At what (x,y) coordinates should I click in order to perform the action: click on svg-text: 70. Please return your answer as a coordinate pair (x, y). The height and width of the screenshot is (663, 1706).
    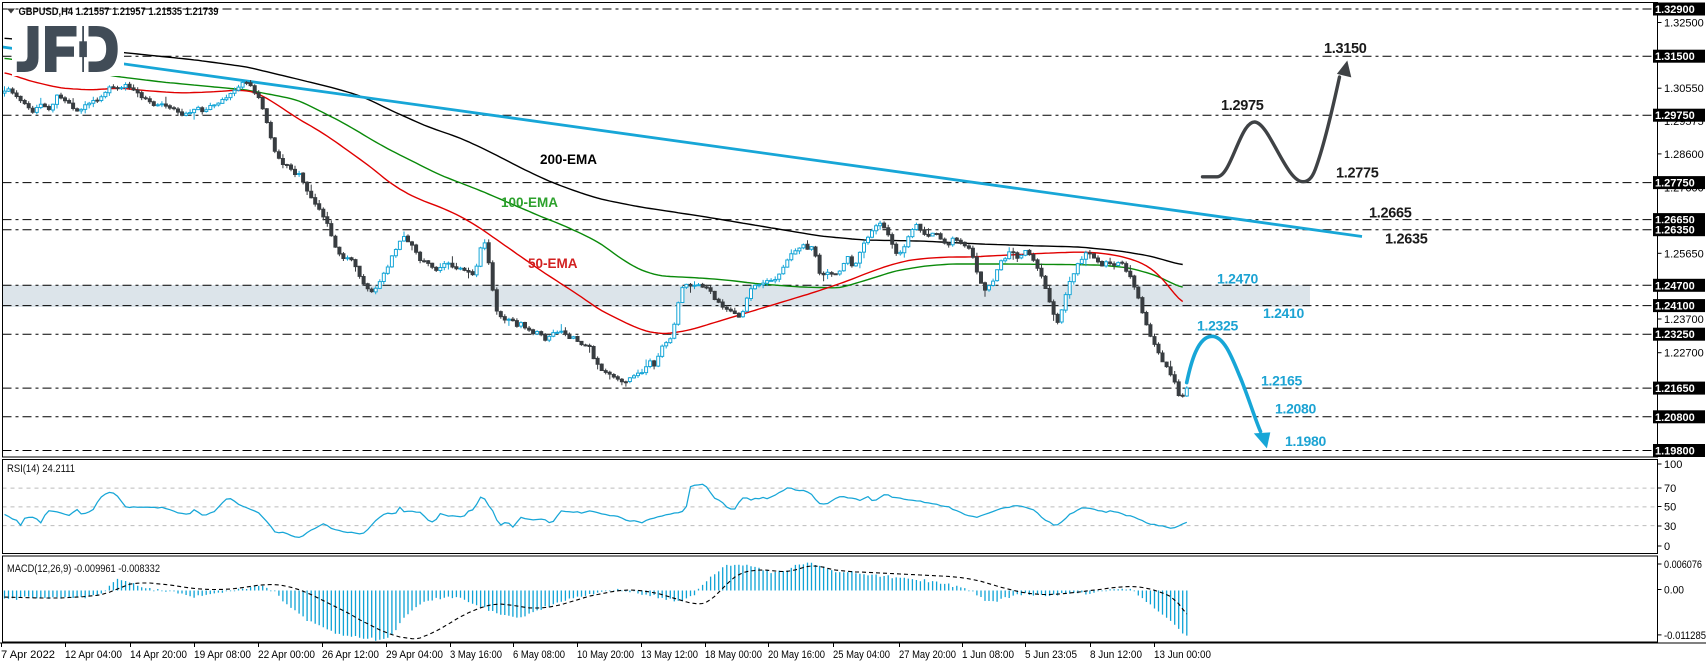
    Looking at the image, I should click on (1670, 489).